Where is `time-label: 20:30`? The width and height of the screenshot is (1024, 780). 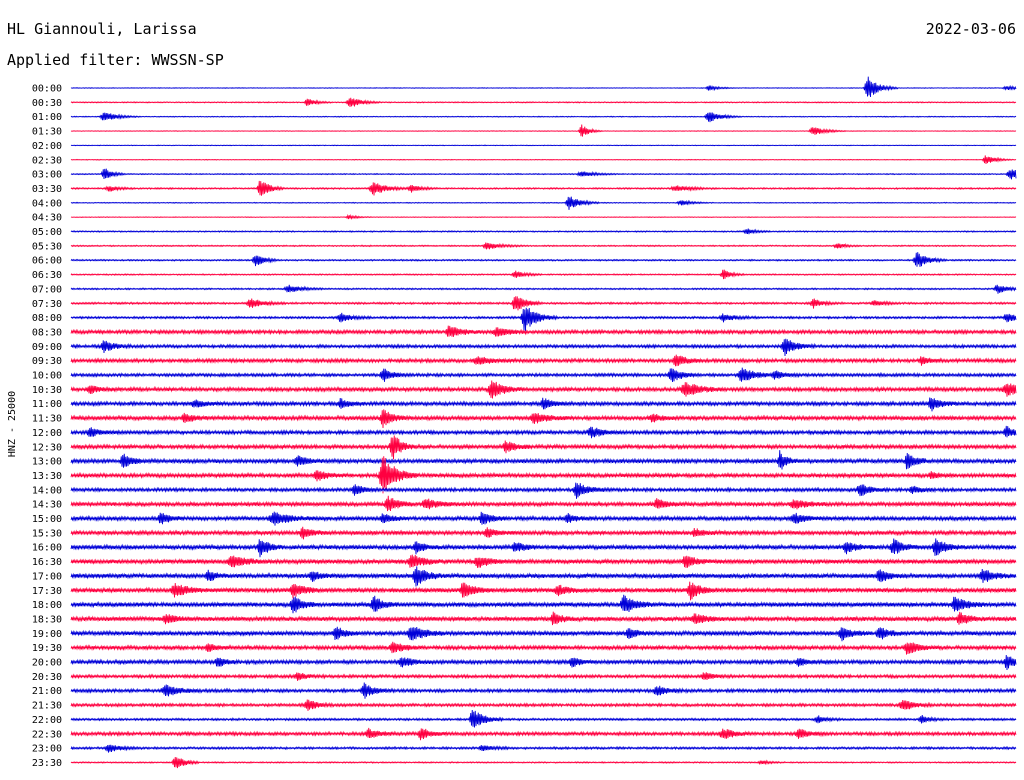 time-label: 20:30 is located at coordinates (47, 677).